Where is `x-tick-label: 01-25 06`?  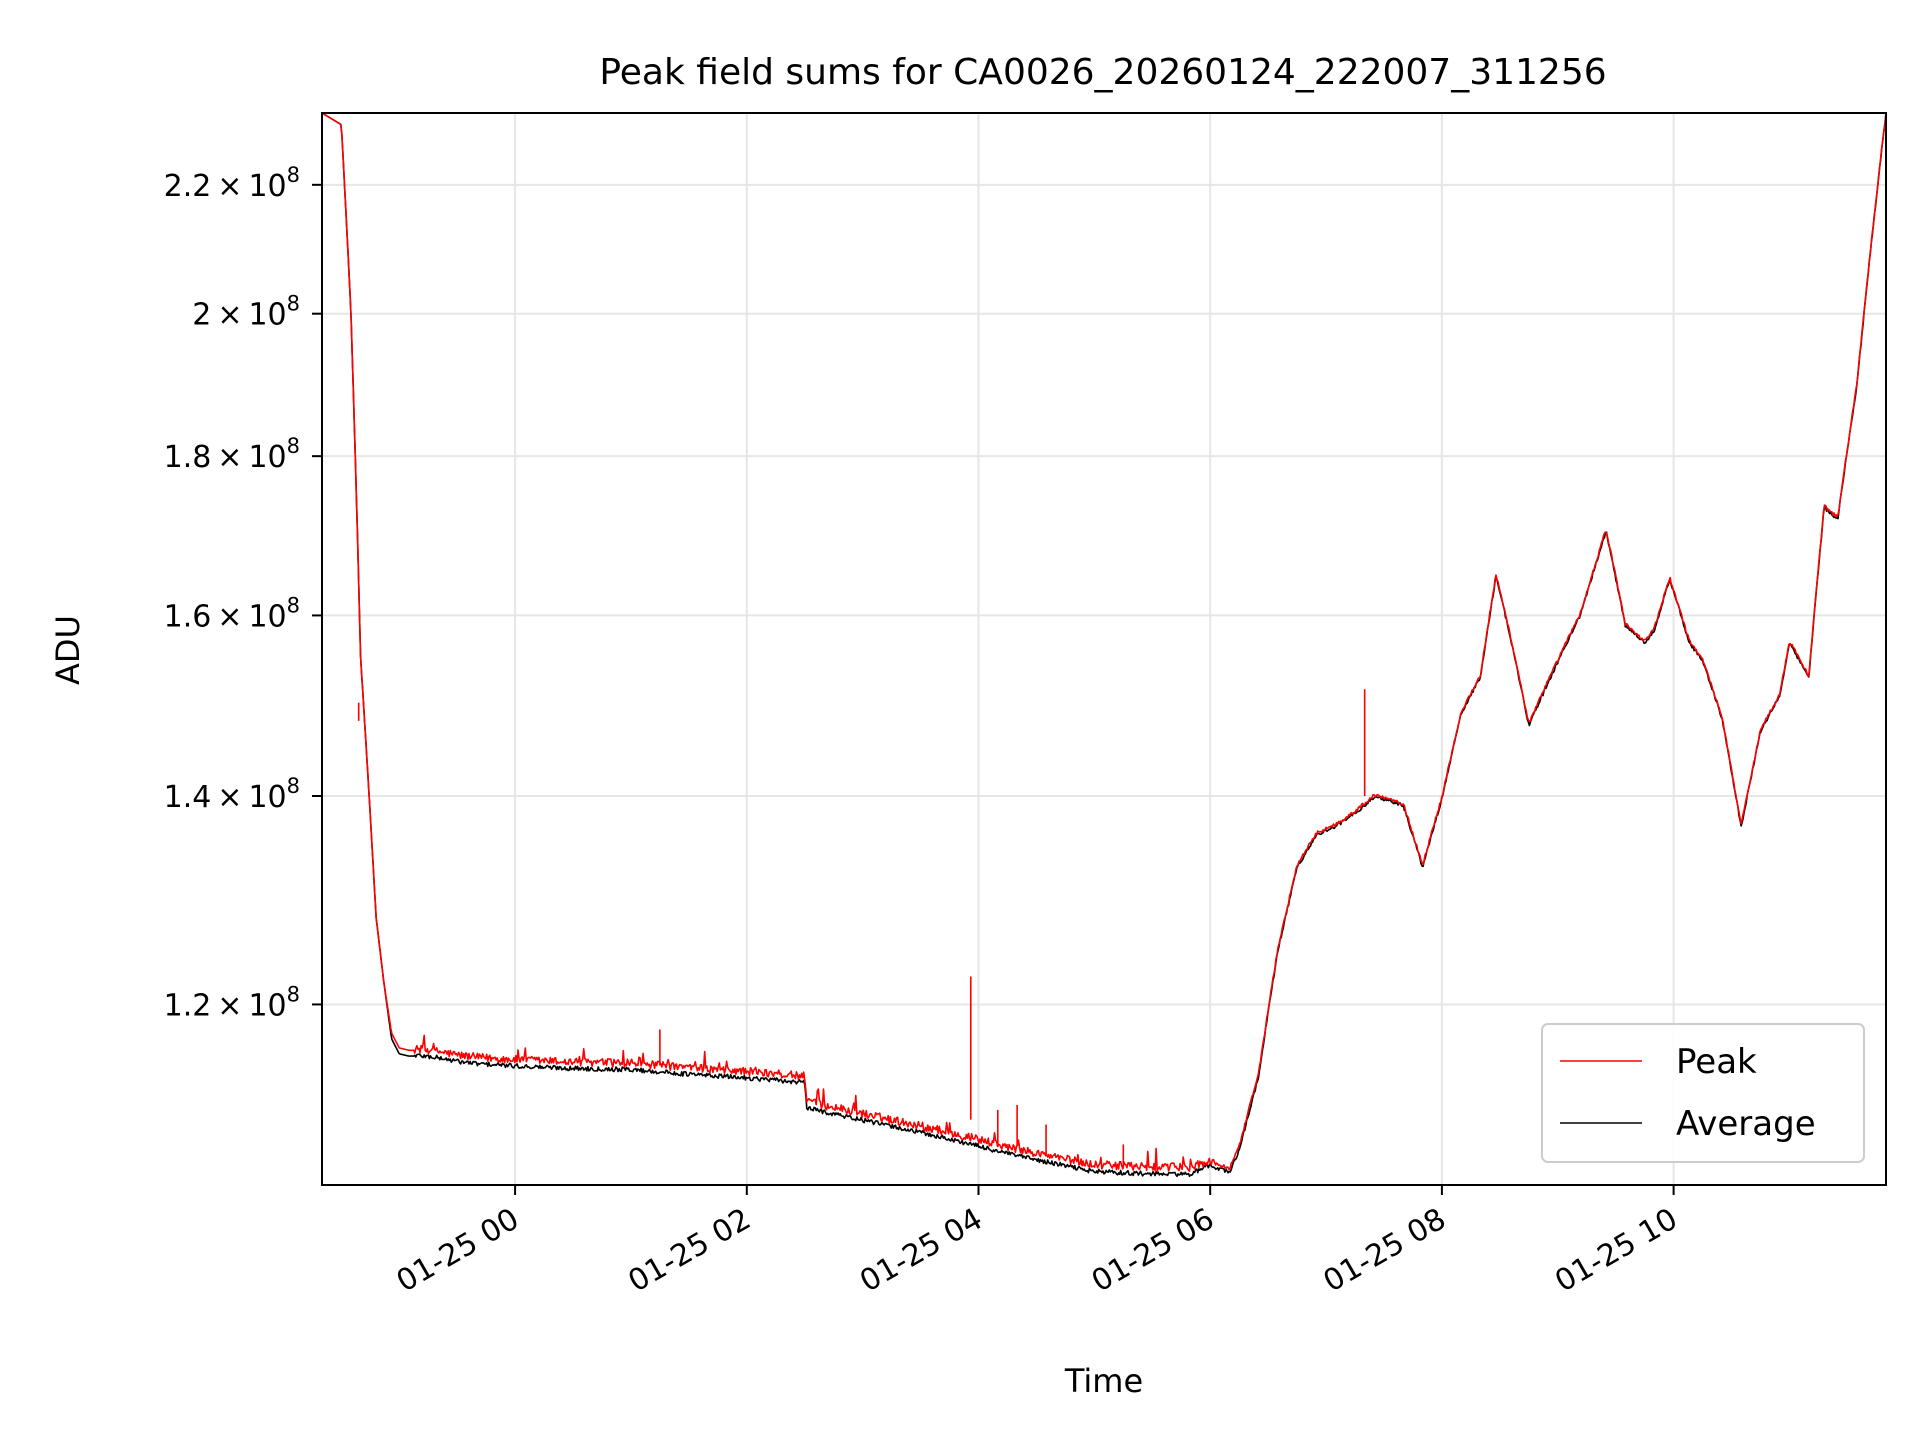
x-tick-label: 01-25 06 is located at coordinates (1153, 1251).